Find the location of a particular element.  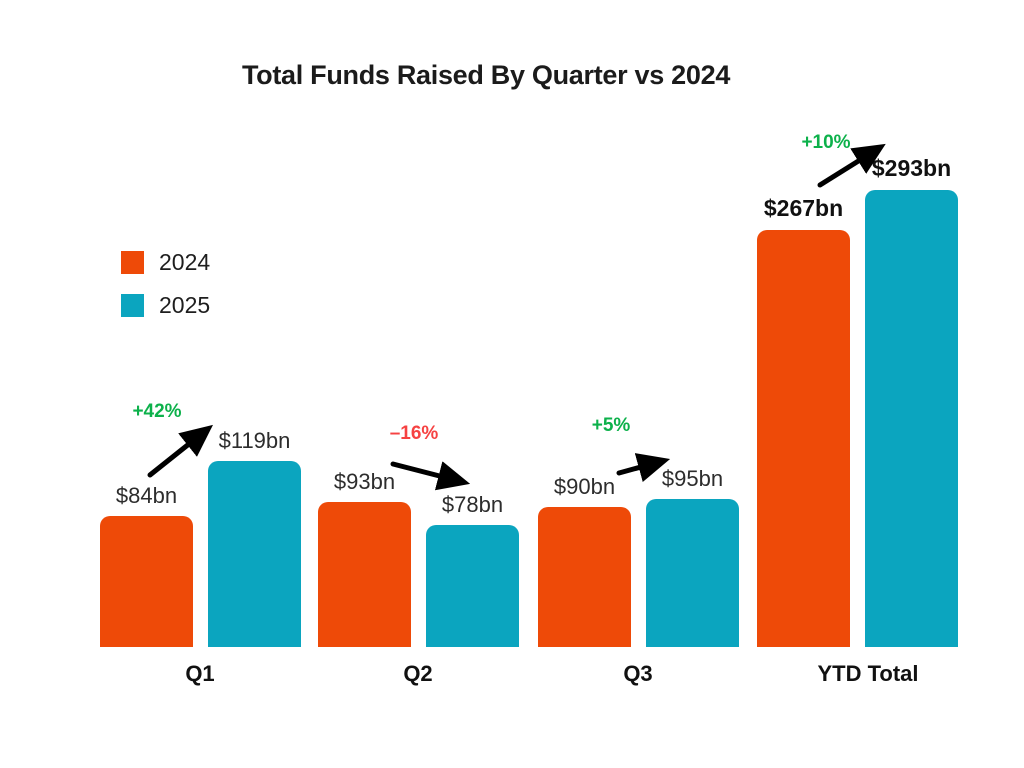

value-label-2024-q2: $93bn is located at coordinates (364, 481).